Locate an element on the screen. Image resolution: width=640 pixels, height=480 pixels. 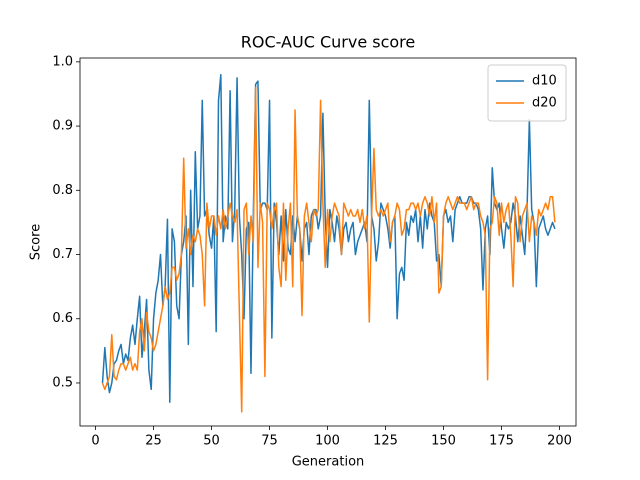
y-tick-label: 0.6 is located at coordinates (62, 318).